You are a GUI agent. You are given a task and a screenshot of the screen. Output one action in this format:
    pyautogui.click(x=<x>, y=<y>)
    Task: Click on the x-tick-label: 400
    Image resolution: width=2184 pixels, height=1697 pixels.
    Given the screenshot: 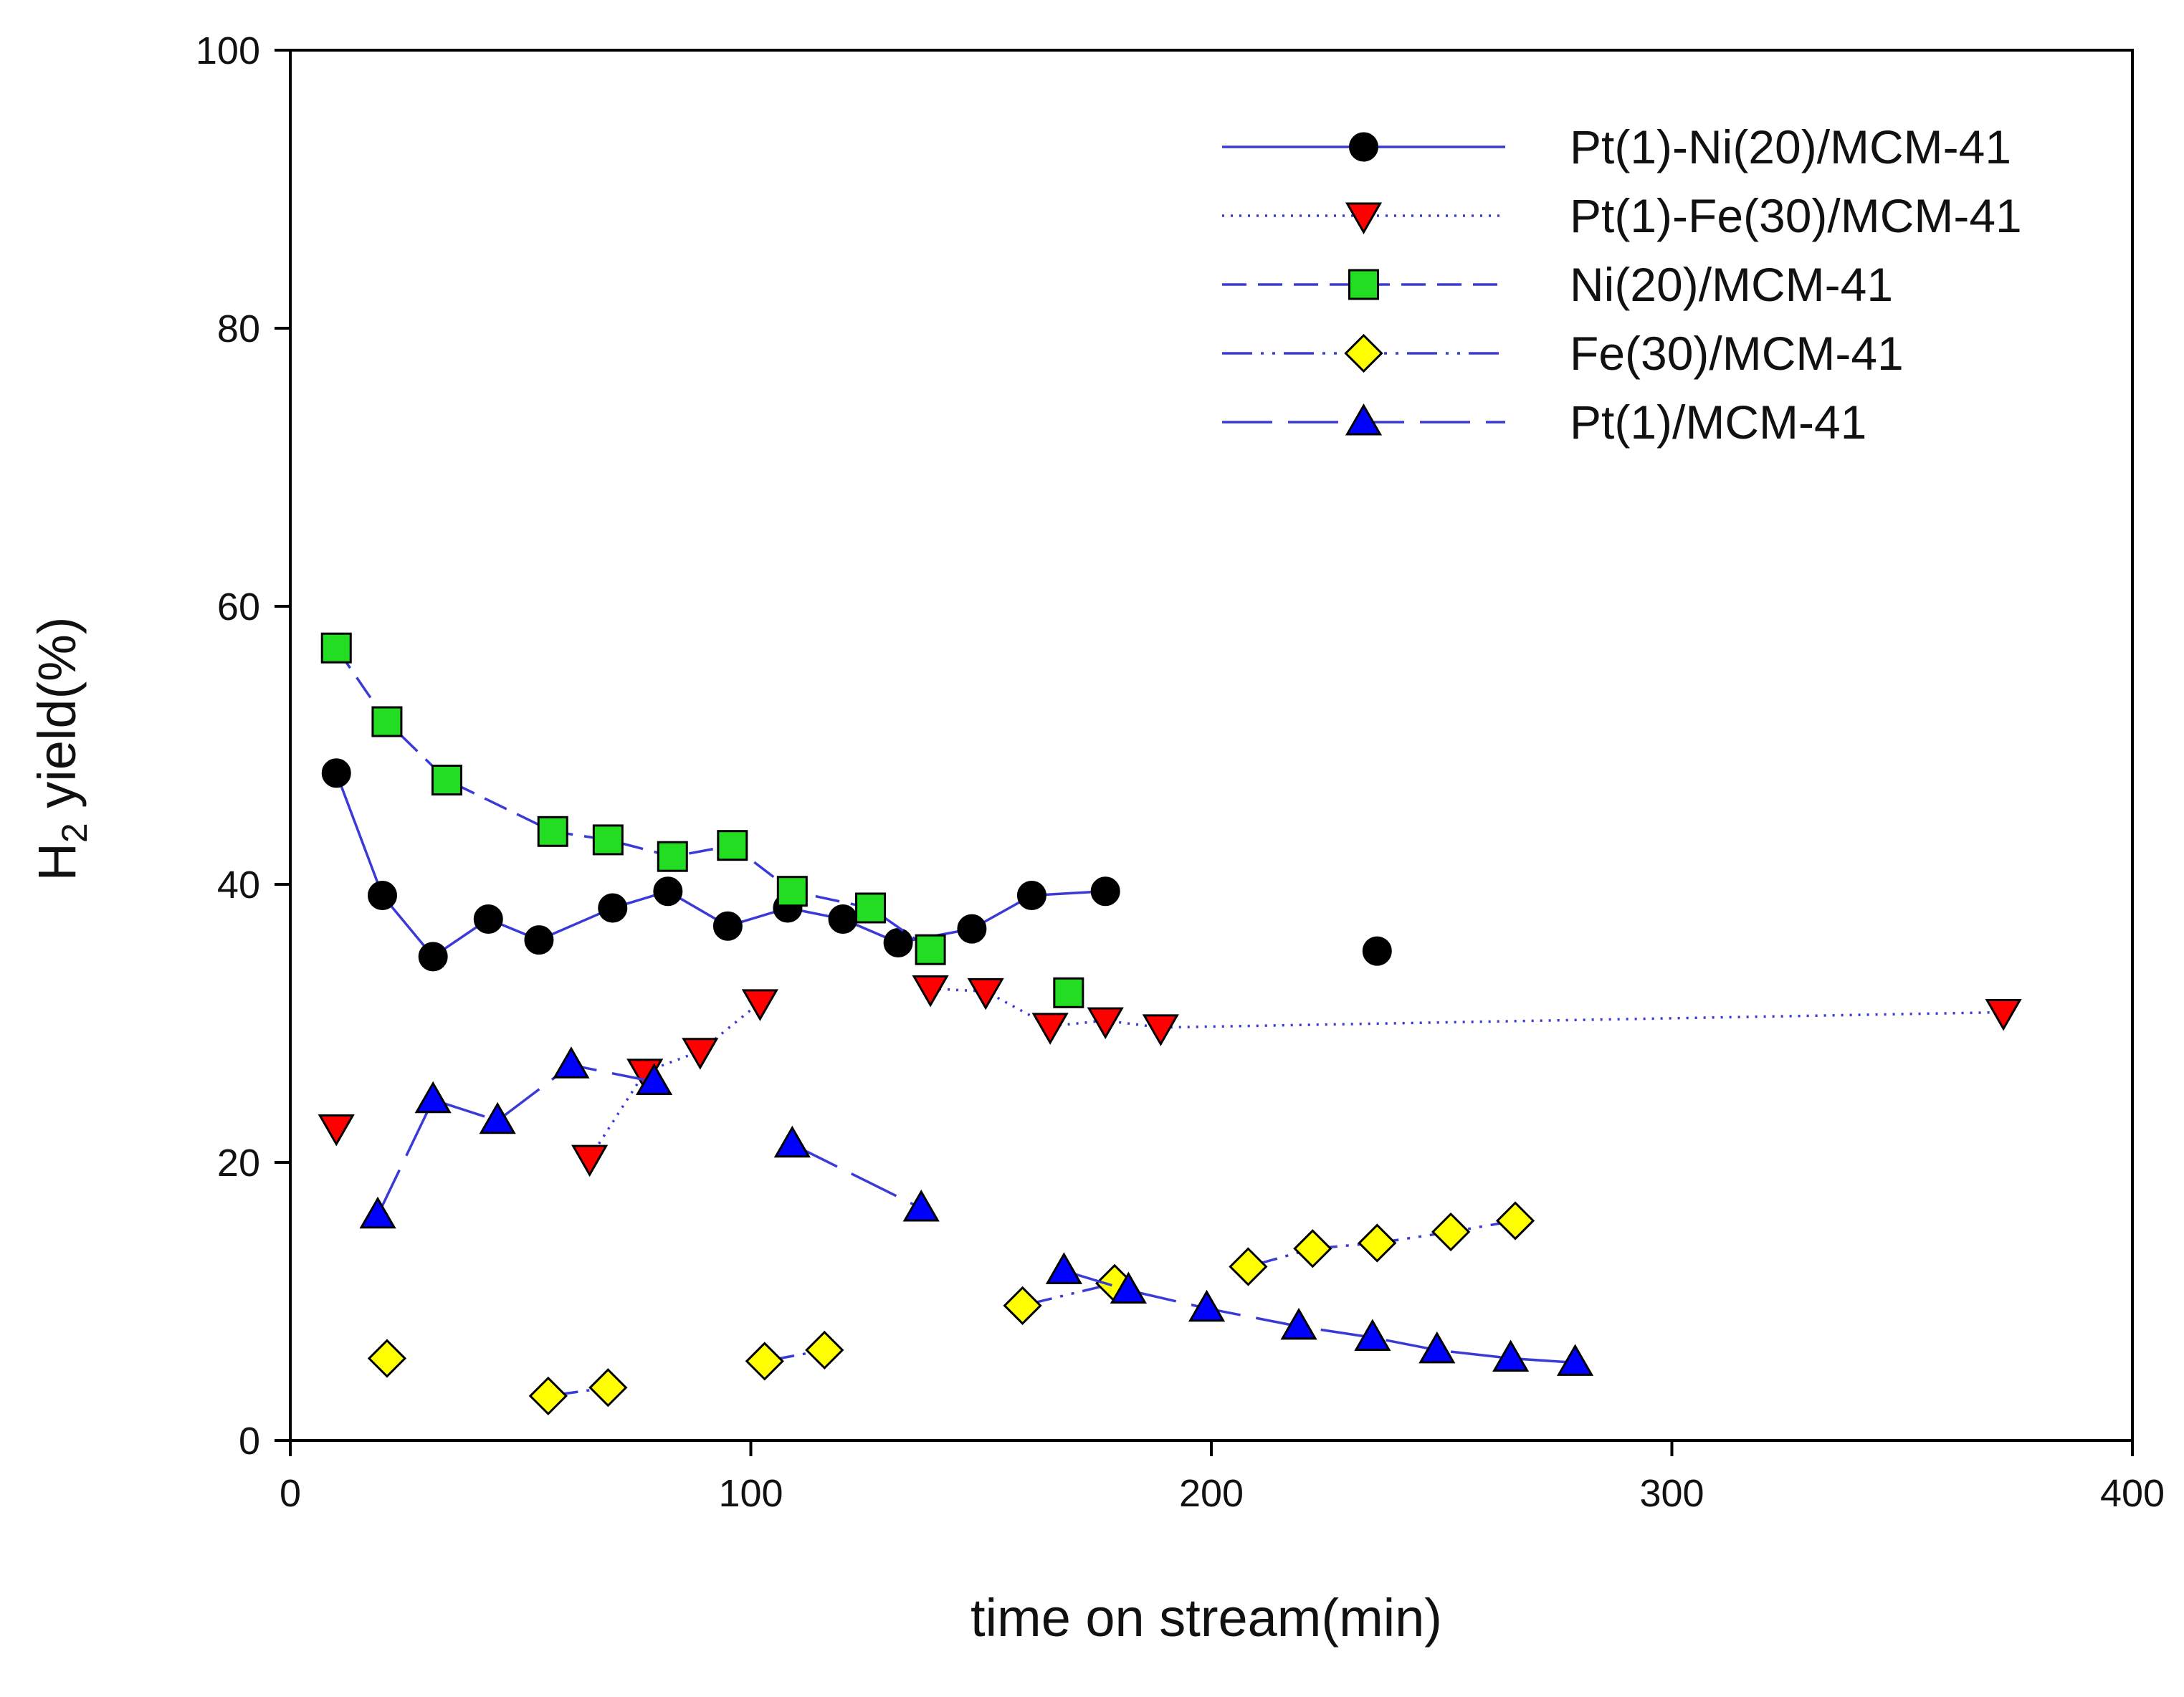 What is the action you would take?
    pyautogui.click(x=2132, y=1493)
    